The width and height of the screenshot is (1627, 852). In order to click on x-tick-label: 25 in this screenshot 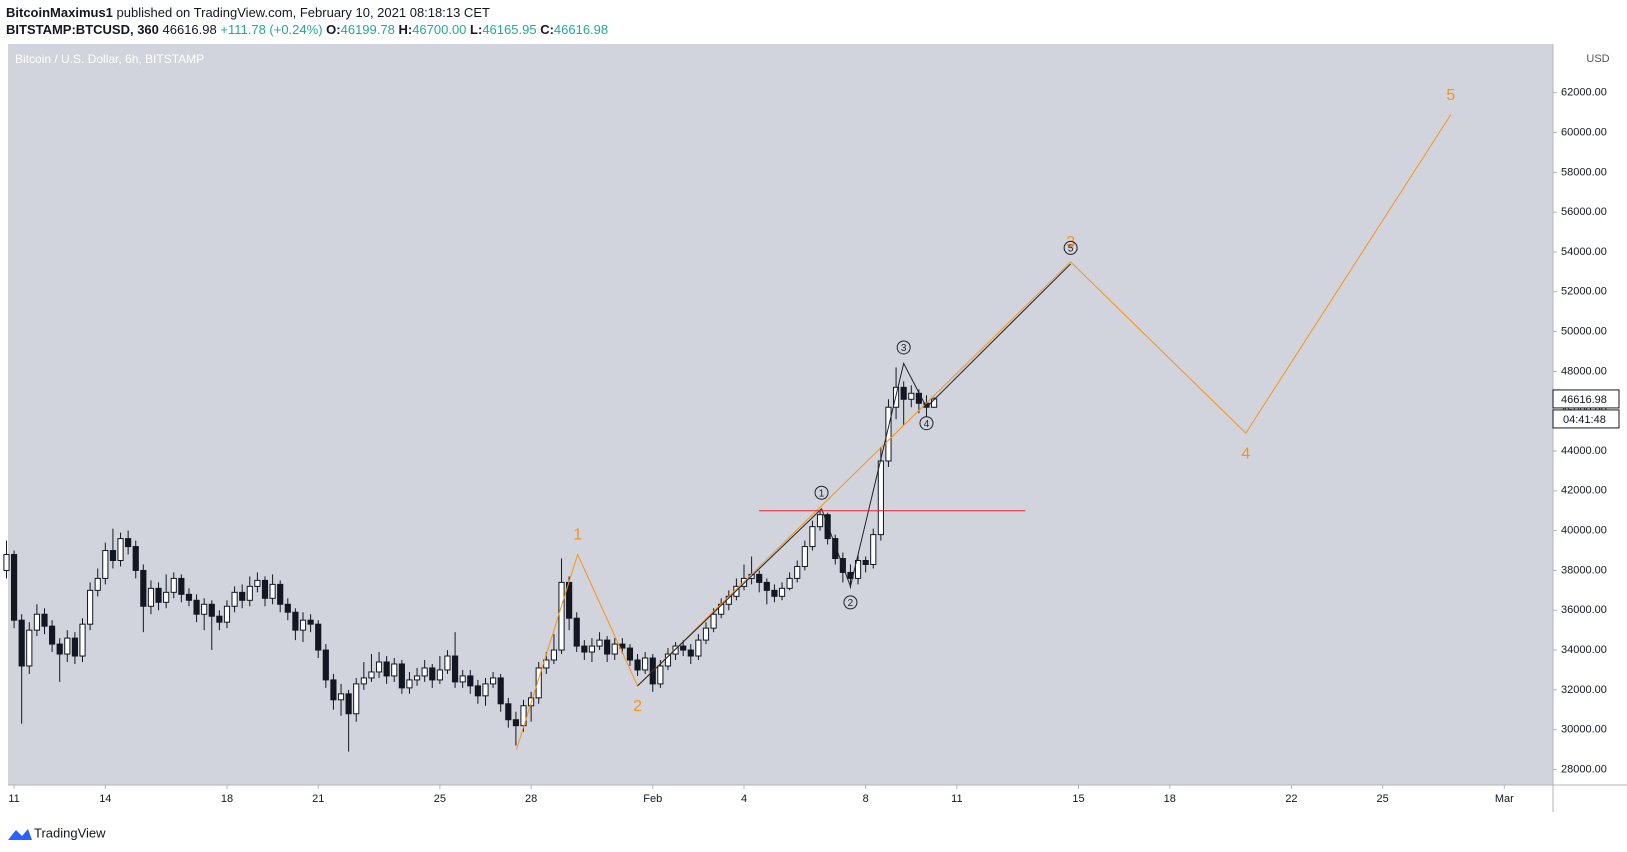, I will do `click(440, 799)`.